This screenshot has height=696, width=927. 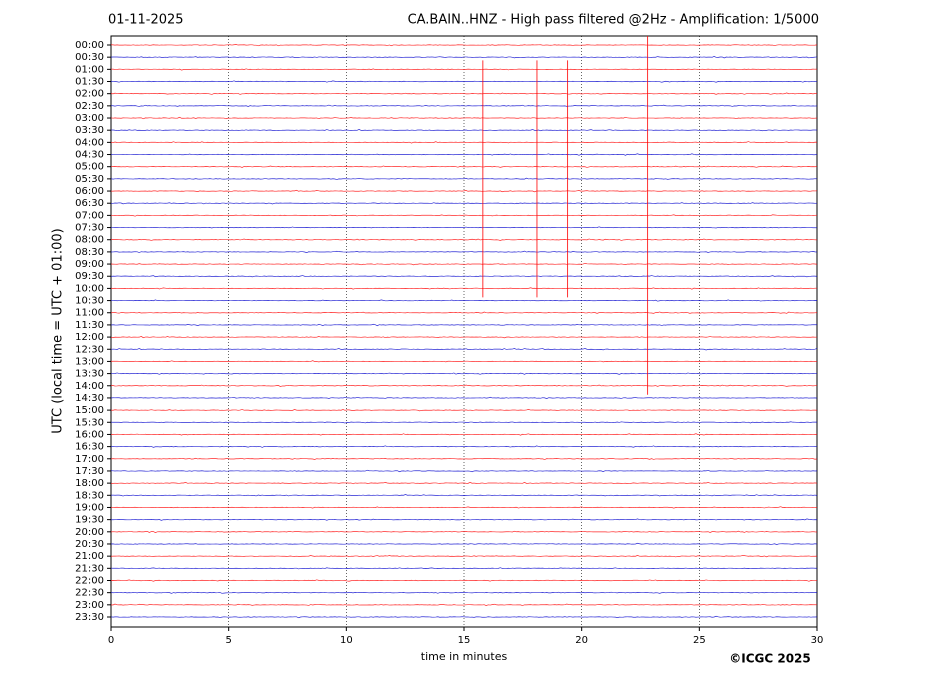 I want to click on y-tick-label: 11:30, so click(x=89, y=325).